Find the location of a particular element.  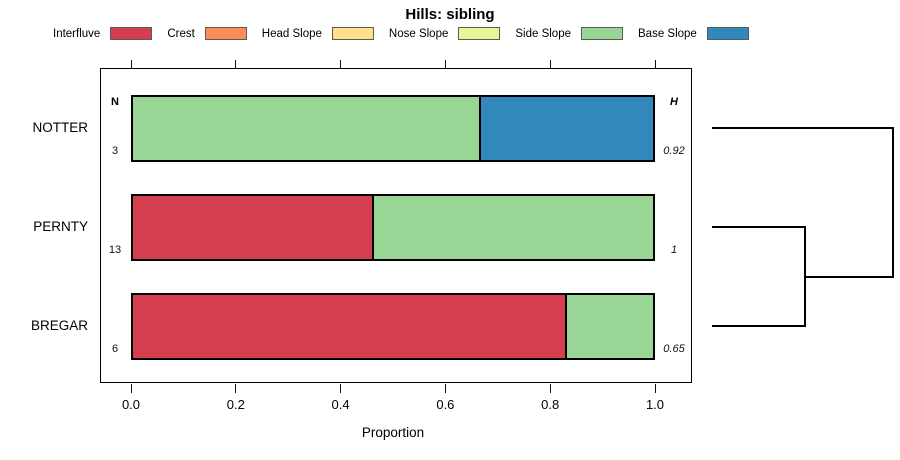

bar-notter is located at coordinates (393, 128).